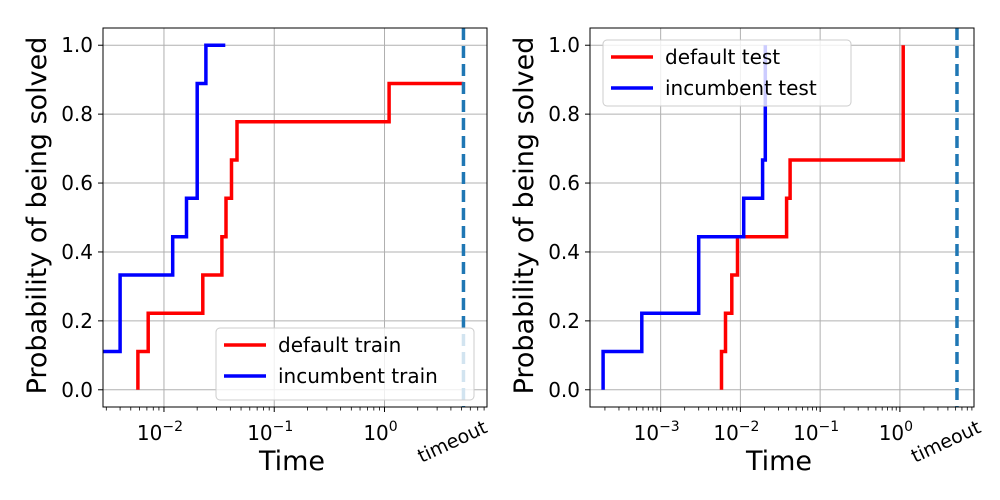 The width and height of the screenshot is (1000, 500). Describe the element at coordinates (164, 198) in the screenshot. I see `series-line-incumbent-train` at that location.